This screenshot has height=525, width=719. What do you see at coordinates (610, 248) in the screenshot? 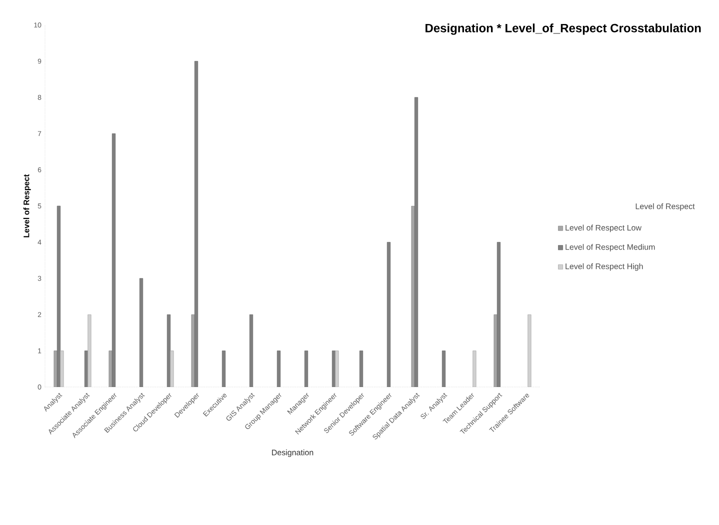
I see `legend-label: Level of Respect Medium` at bounding box center [610, 248].